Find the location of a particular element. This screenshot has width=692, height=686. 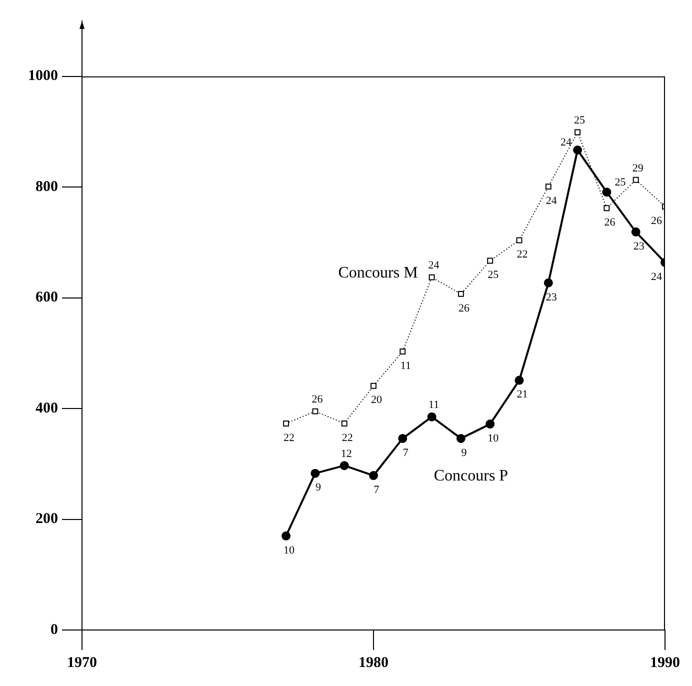

y-tick-label: 600 is located at coordinates (47, 298).